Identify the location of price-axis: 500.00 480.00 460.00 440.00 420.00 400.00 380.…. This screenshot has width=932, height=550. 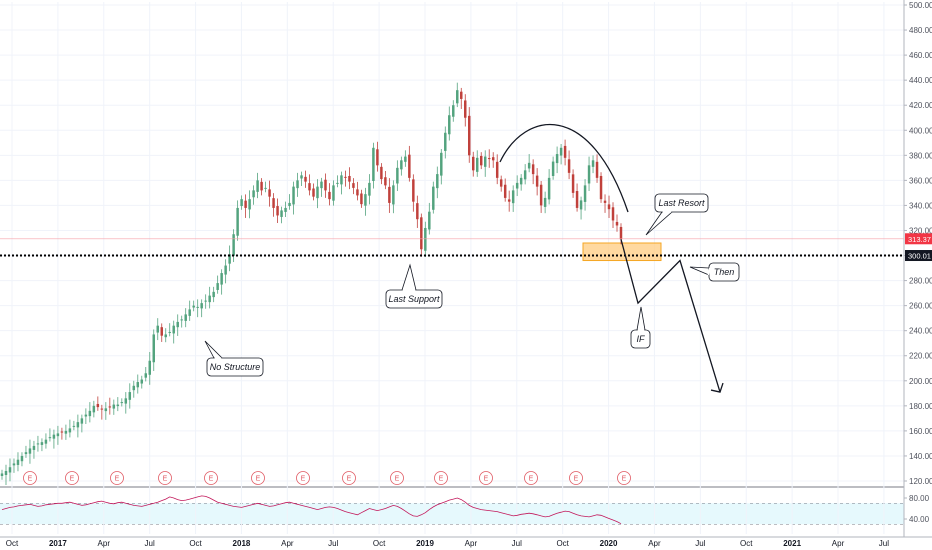
(917, 268).